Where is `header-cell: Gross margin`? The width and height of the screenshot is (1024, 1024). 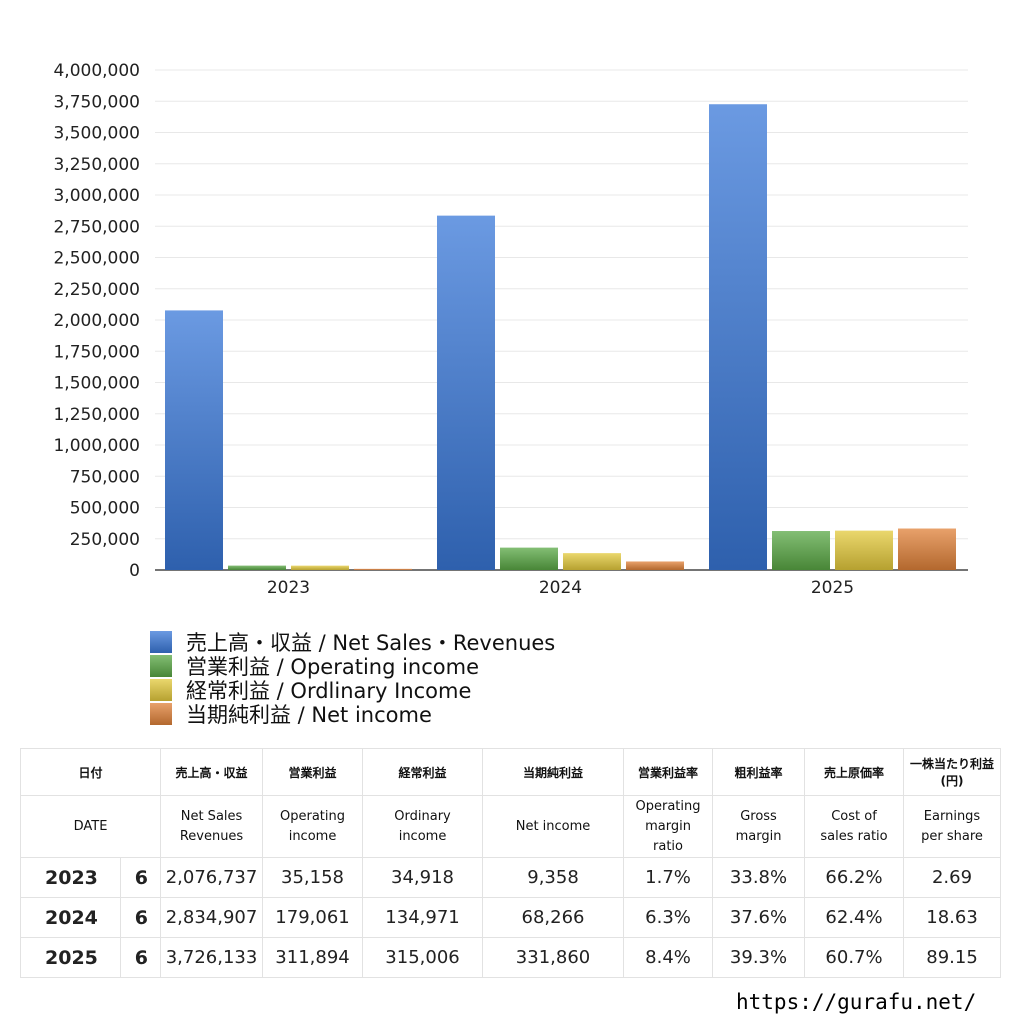
header-cell: Gross margin is located at coordinates (759, 826).